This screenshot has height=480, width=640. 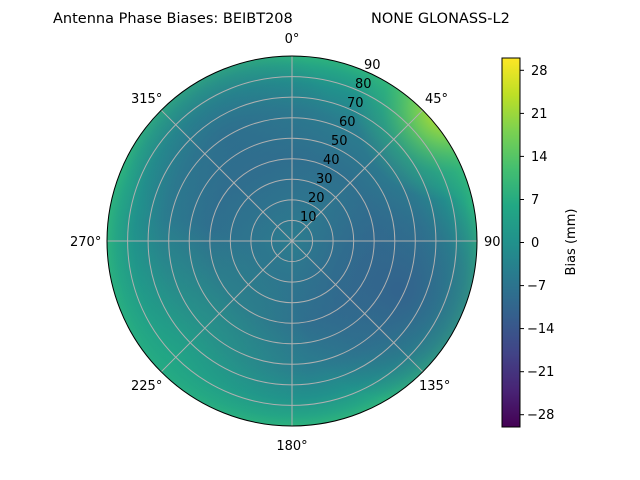 What do you see at coordinates (539, 157) in the screenshot?
I see `cbar-tick-14: 14` at bounding box center [539, 157].